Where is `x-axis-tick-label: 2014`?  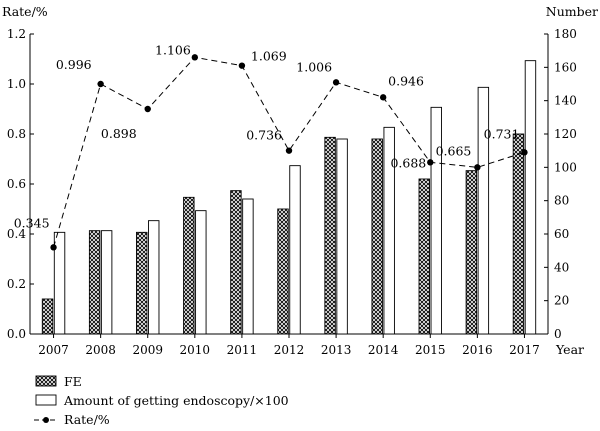 x-axis-tick-label: 2014 is located at coordinates (383, 350).